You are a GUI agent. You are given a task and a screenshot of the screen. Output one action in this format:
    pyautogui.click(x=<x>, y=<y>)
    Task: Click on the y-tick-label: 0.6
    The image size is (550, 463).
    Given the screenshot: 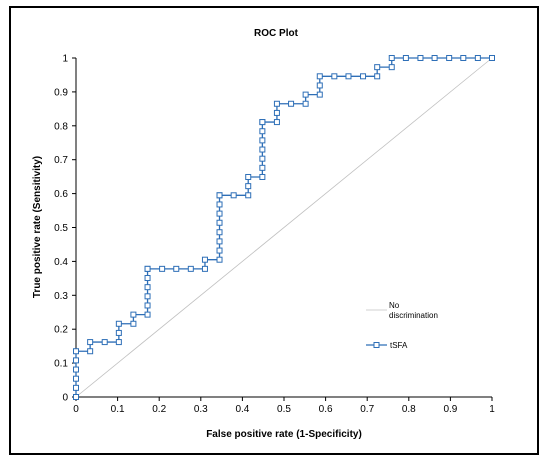 What is the action you would take?
    pyautogui.click(x=61, y=194)
    